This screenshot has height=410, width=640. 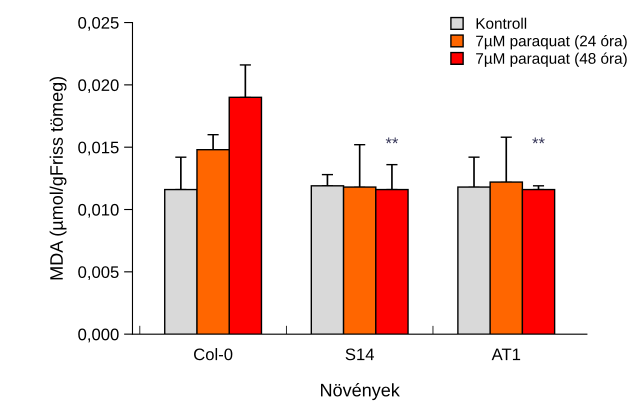 I want to click on y-tick-label: 0,025, so click(x=98, y=23).